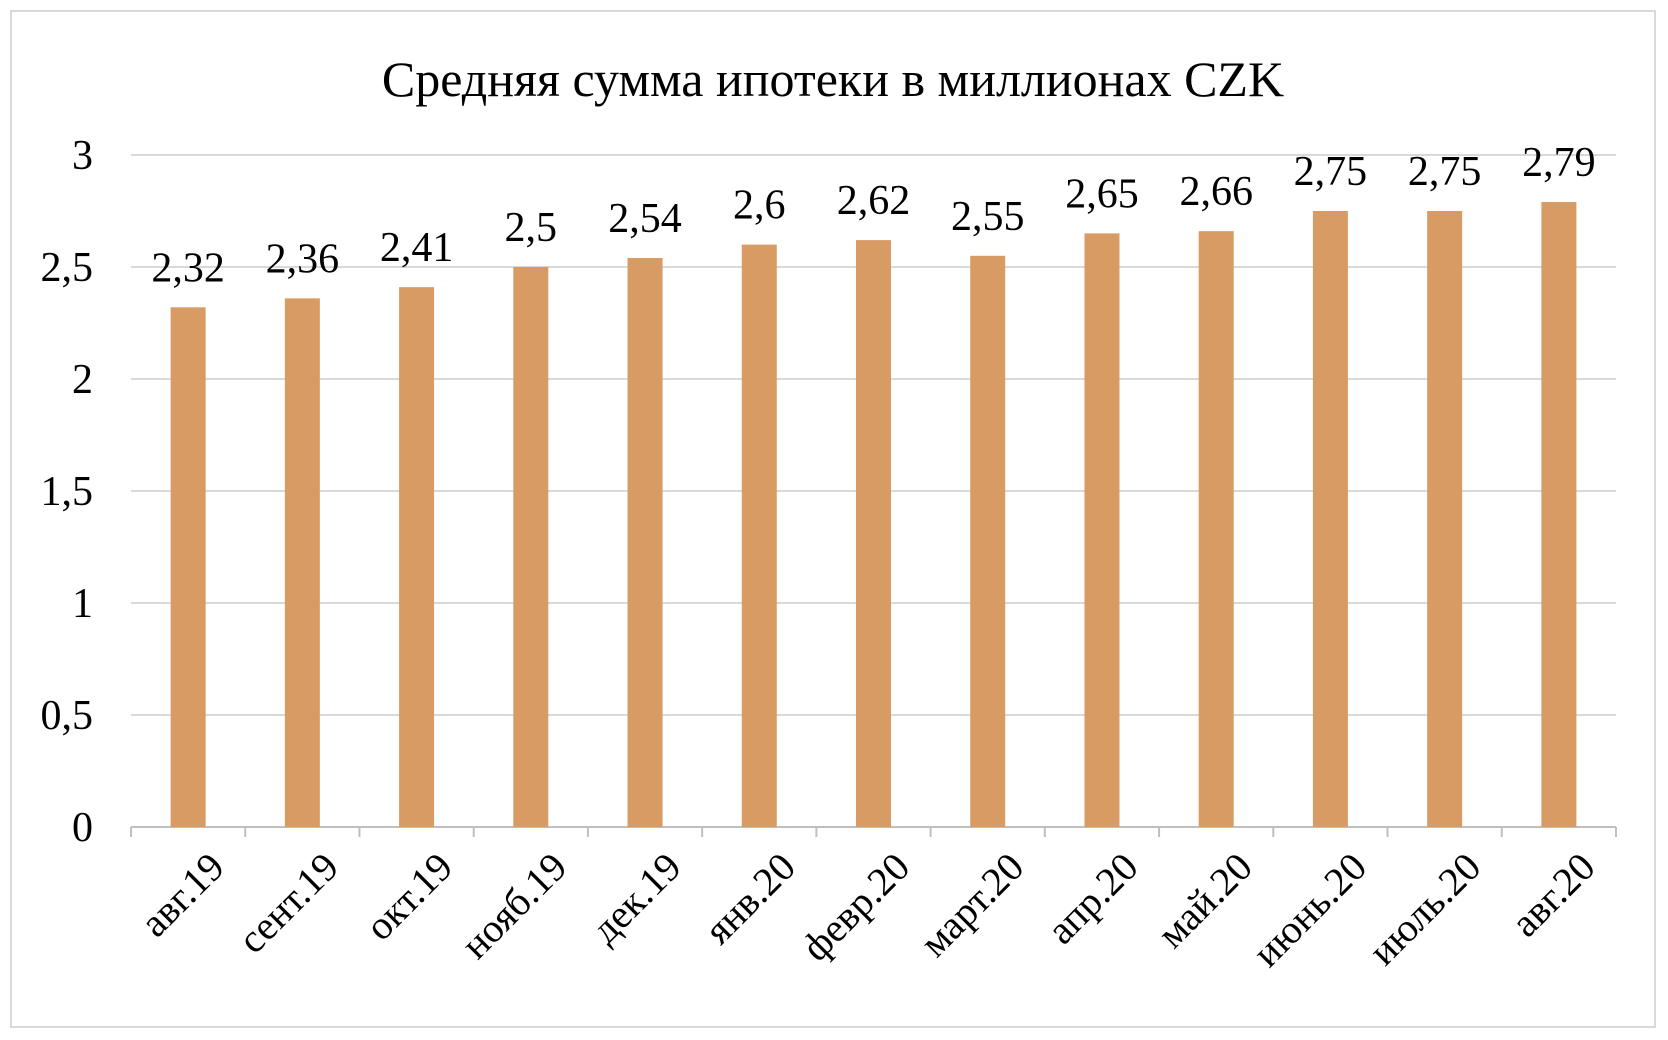 This screenshot has width=1668, height=1040. I want to click on y-tick-label: 1,5, so click(67, 492).